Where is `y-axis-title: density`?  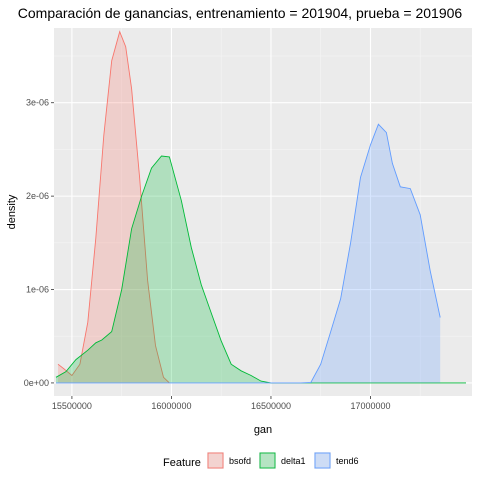 y-axis-title: density is located at coordinates (12, 211).